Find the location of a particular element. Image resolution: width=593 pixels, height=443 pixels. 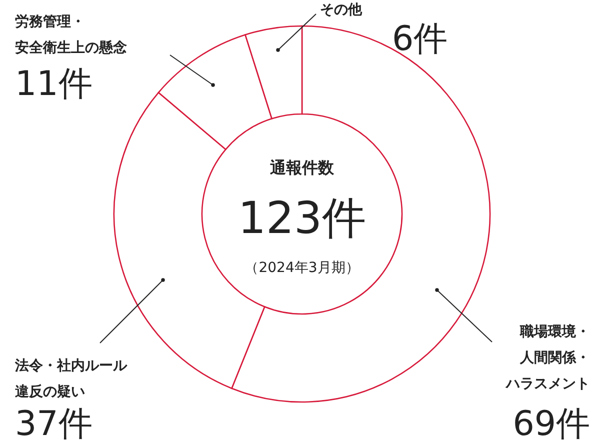

slice-label: 職場環境・人間関係・ハラスメント is located at coordinates (547, 357).